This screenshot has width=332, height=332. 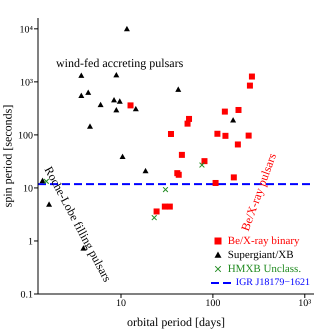 What do you see at coordinates (176, 322) in the screenshot?
I see `x-axis-title: orbital period [days]` at bounding box center [176, 322].